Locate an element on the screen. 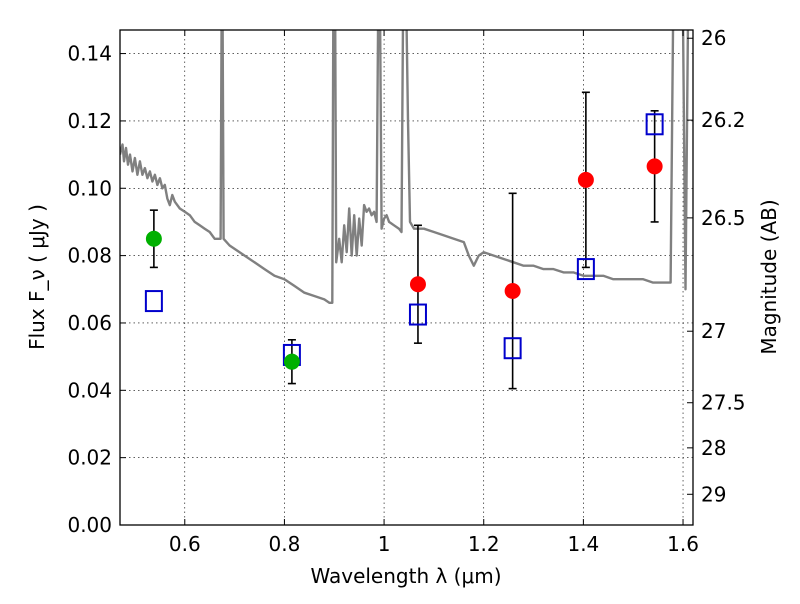 The image size is (800, 604). y2-axis-label: Magnitude (AB) is located at coordinates (769, 276).